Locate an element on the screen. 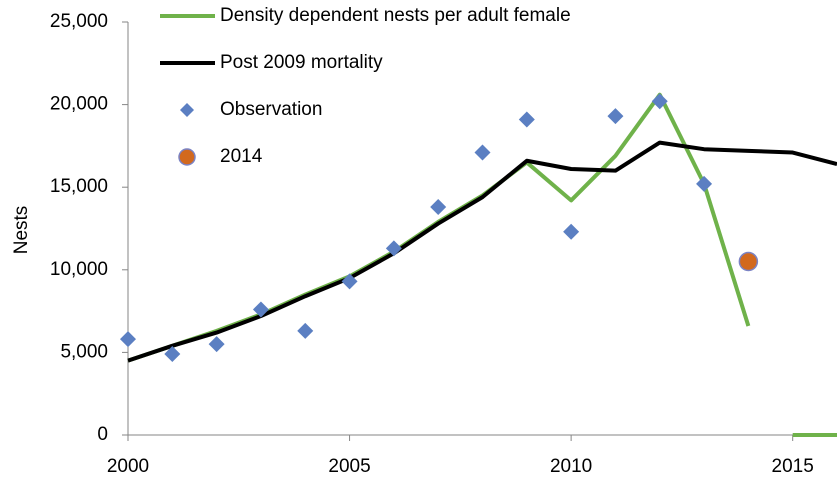  legend-label: Observation is located at coordinates (271, 109).